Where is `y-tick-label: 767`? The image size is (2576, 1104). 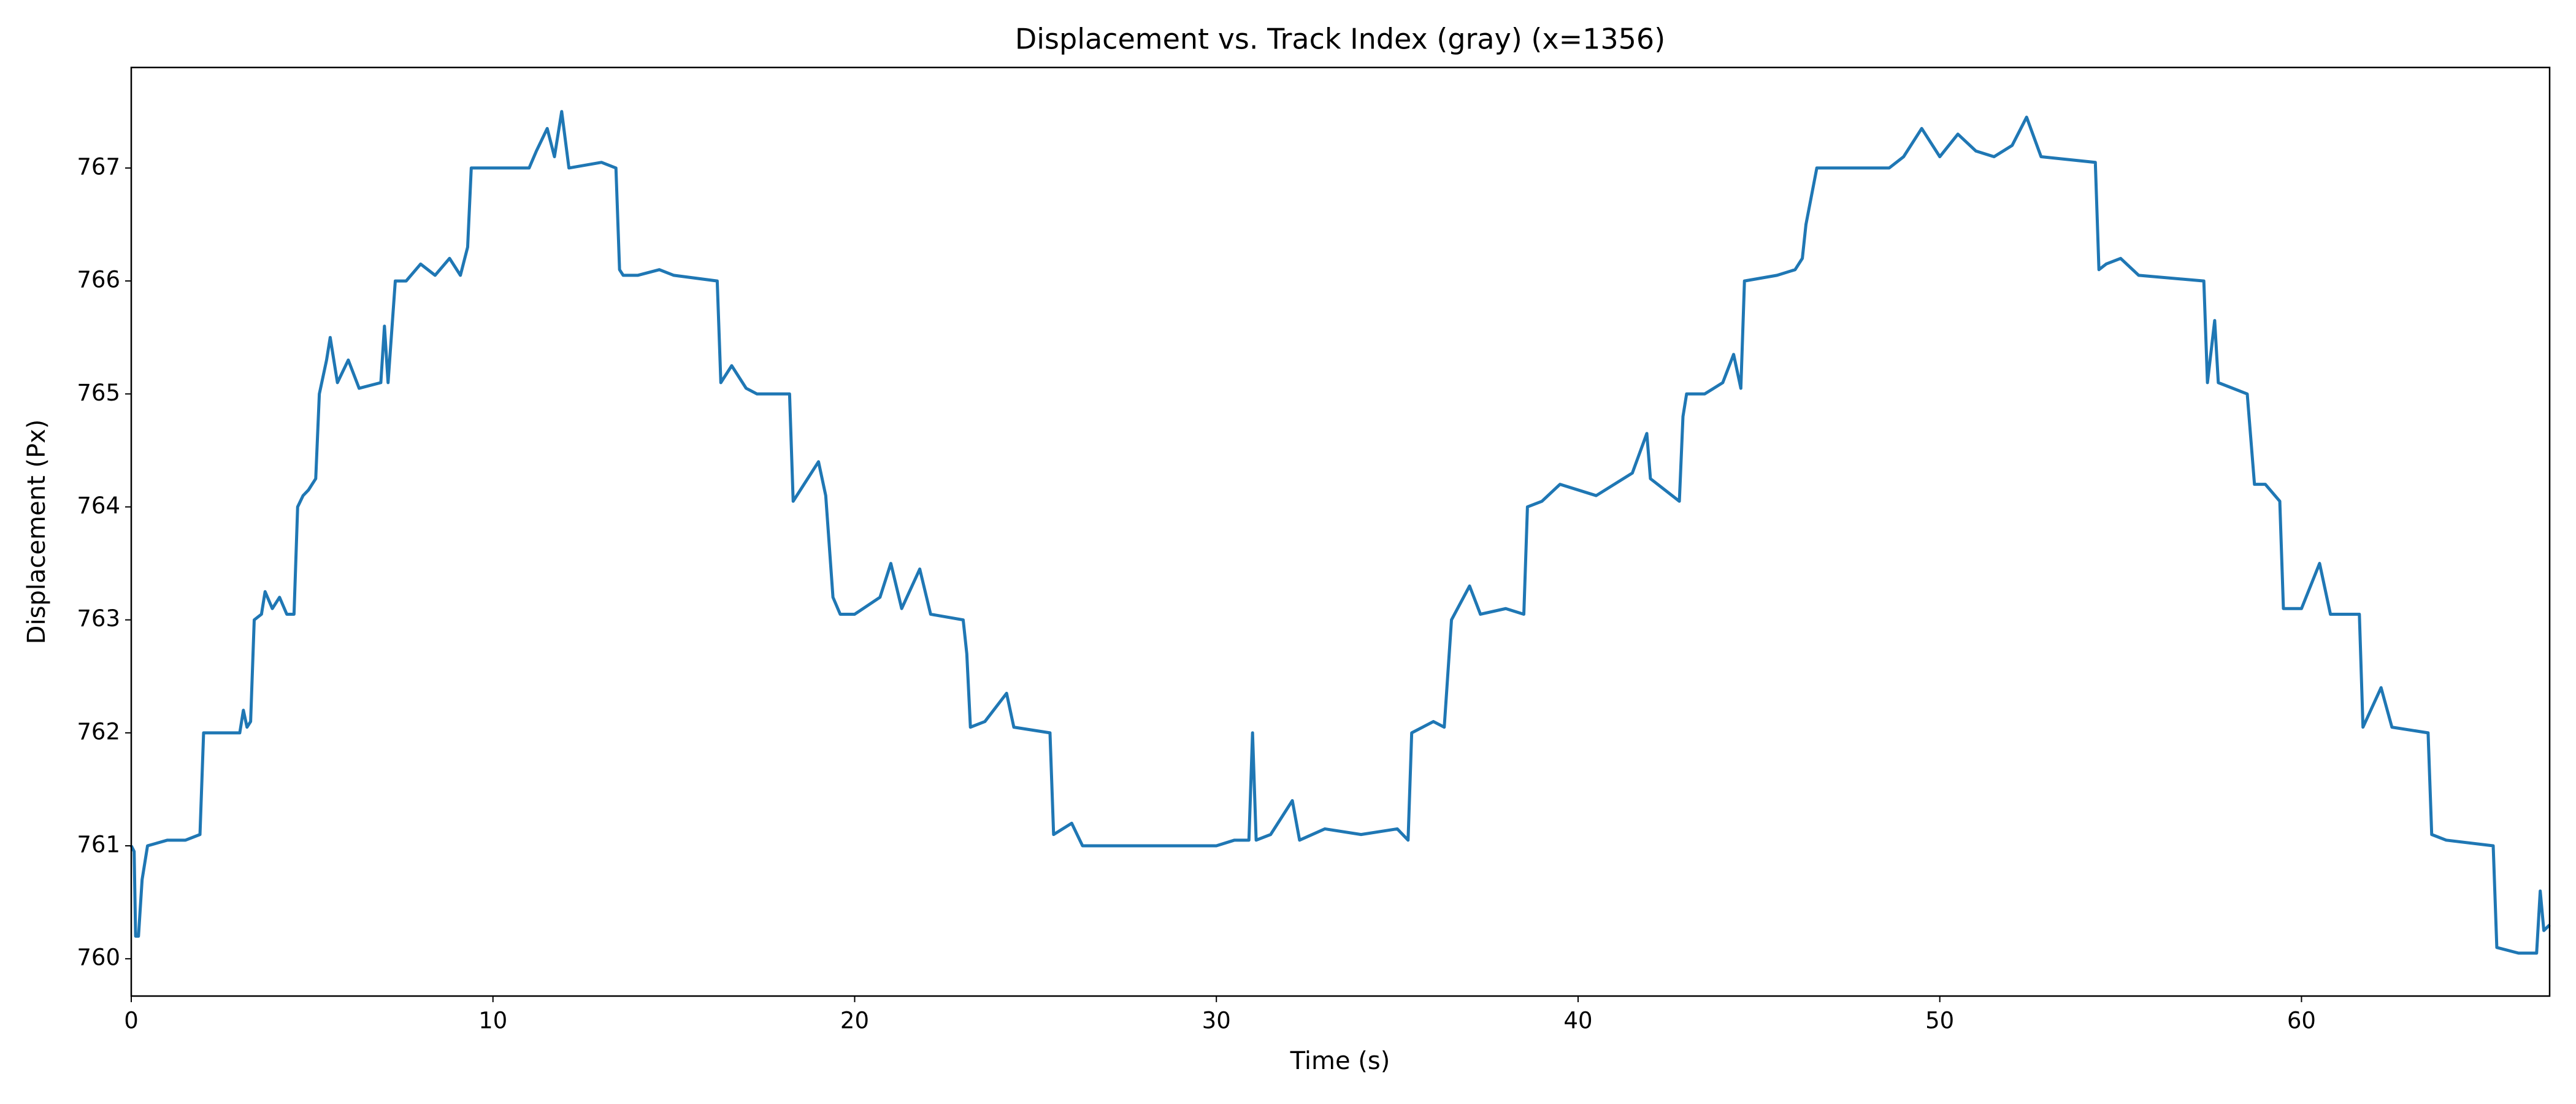
y-tick-label: 767 is located at coordinates (98, 166).